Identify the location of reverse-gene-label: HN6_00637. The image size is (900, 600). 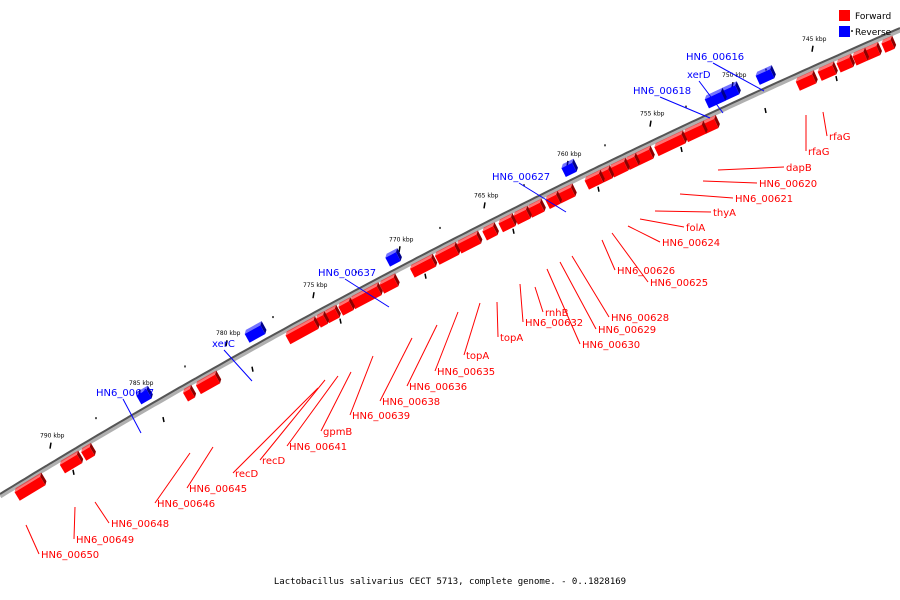
(347, 273).